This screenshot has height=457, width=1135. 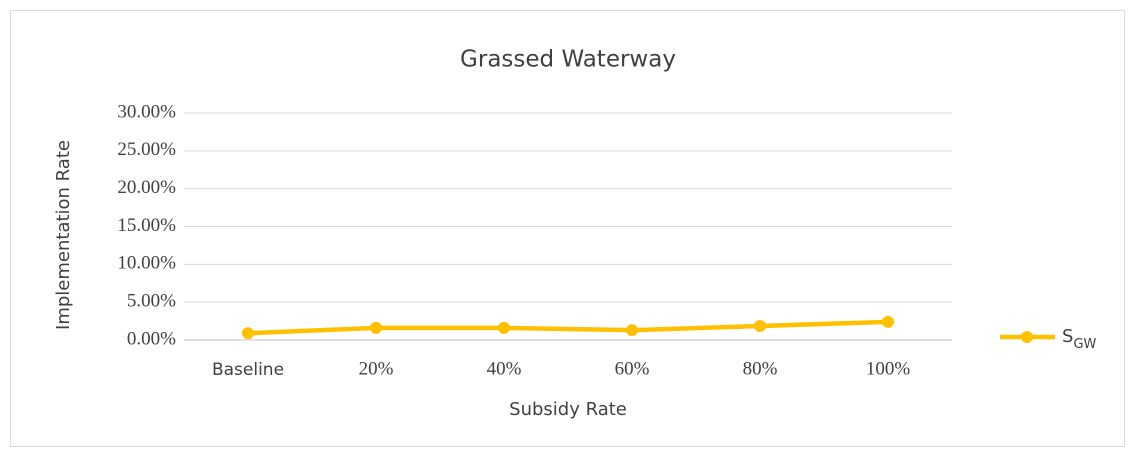 I want to click on y-tick-label: 25.00%, so click(x=146, y=149).